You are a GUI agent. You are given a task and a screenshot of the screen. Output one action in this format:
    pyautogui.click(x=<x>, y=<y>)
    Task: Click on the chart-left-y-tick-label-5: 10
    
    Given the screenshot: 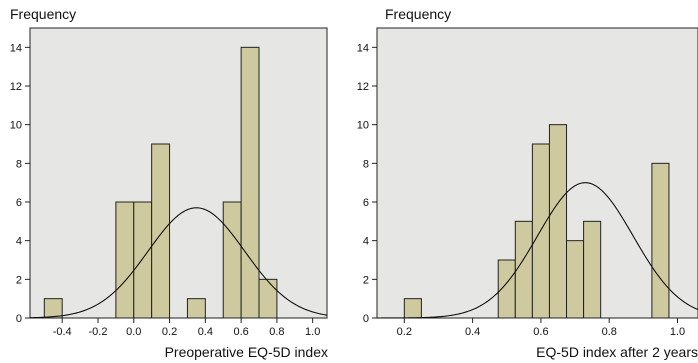 What is the action you would take?
    pyautogui.click(x=16, y=126)
    